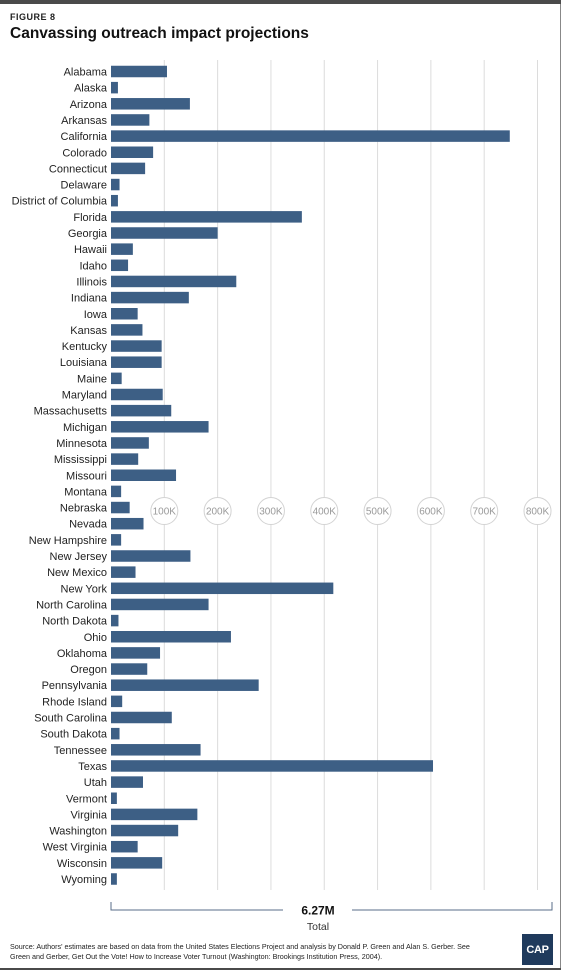 The height and width of the screenshot is (970, 561). Describe the element at coordinates (88, 331) in the screenshot. I see `category-label: Kansas` at that location.